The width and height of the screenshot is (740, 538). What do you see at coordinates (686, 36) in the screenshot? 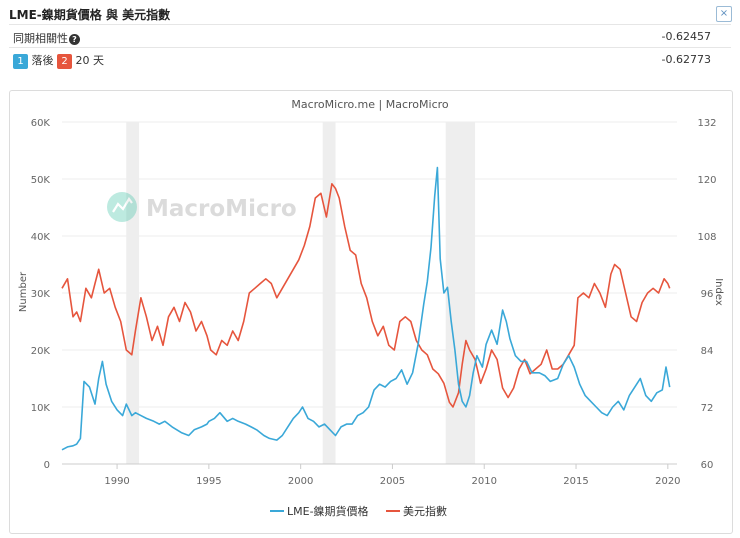
I see `correlation-value: -0.62457` at bounding box center [686, 36].